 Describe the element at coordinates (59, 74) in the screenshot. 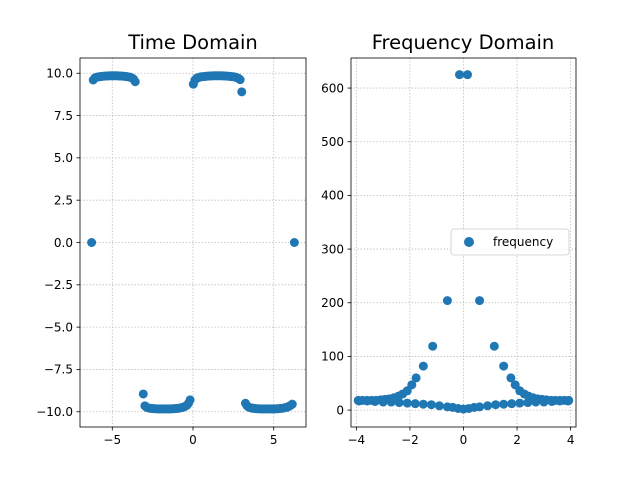

I see `time-domain-y-tick-label: 10.0` at that location.